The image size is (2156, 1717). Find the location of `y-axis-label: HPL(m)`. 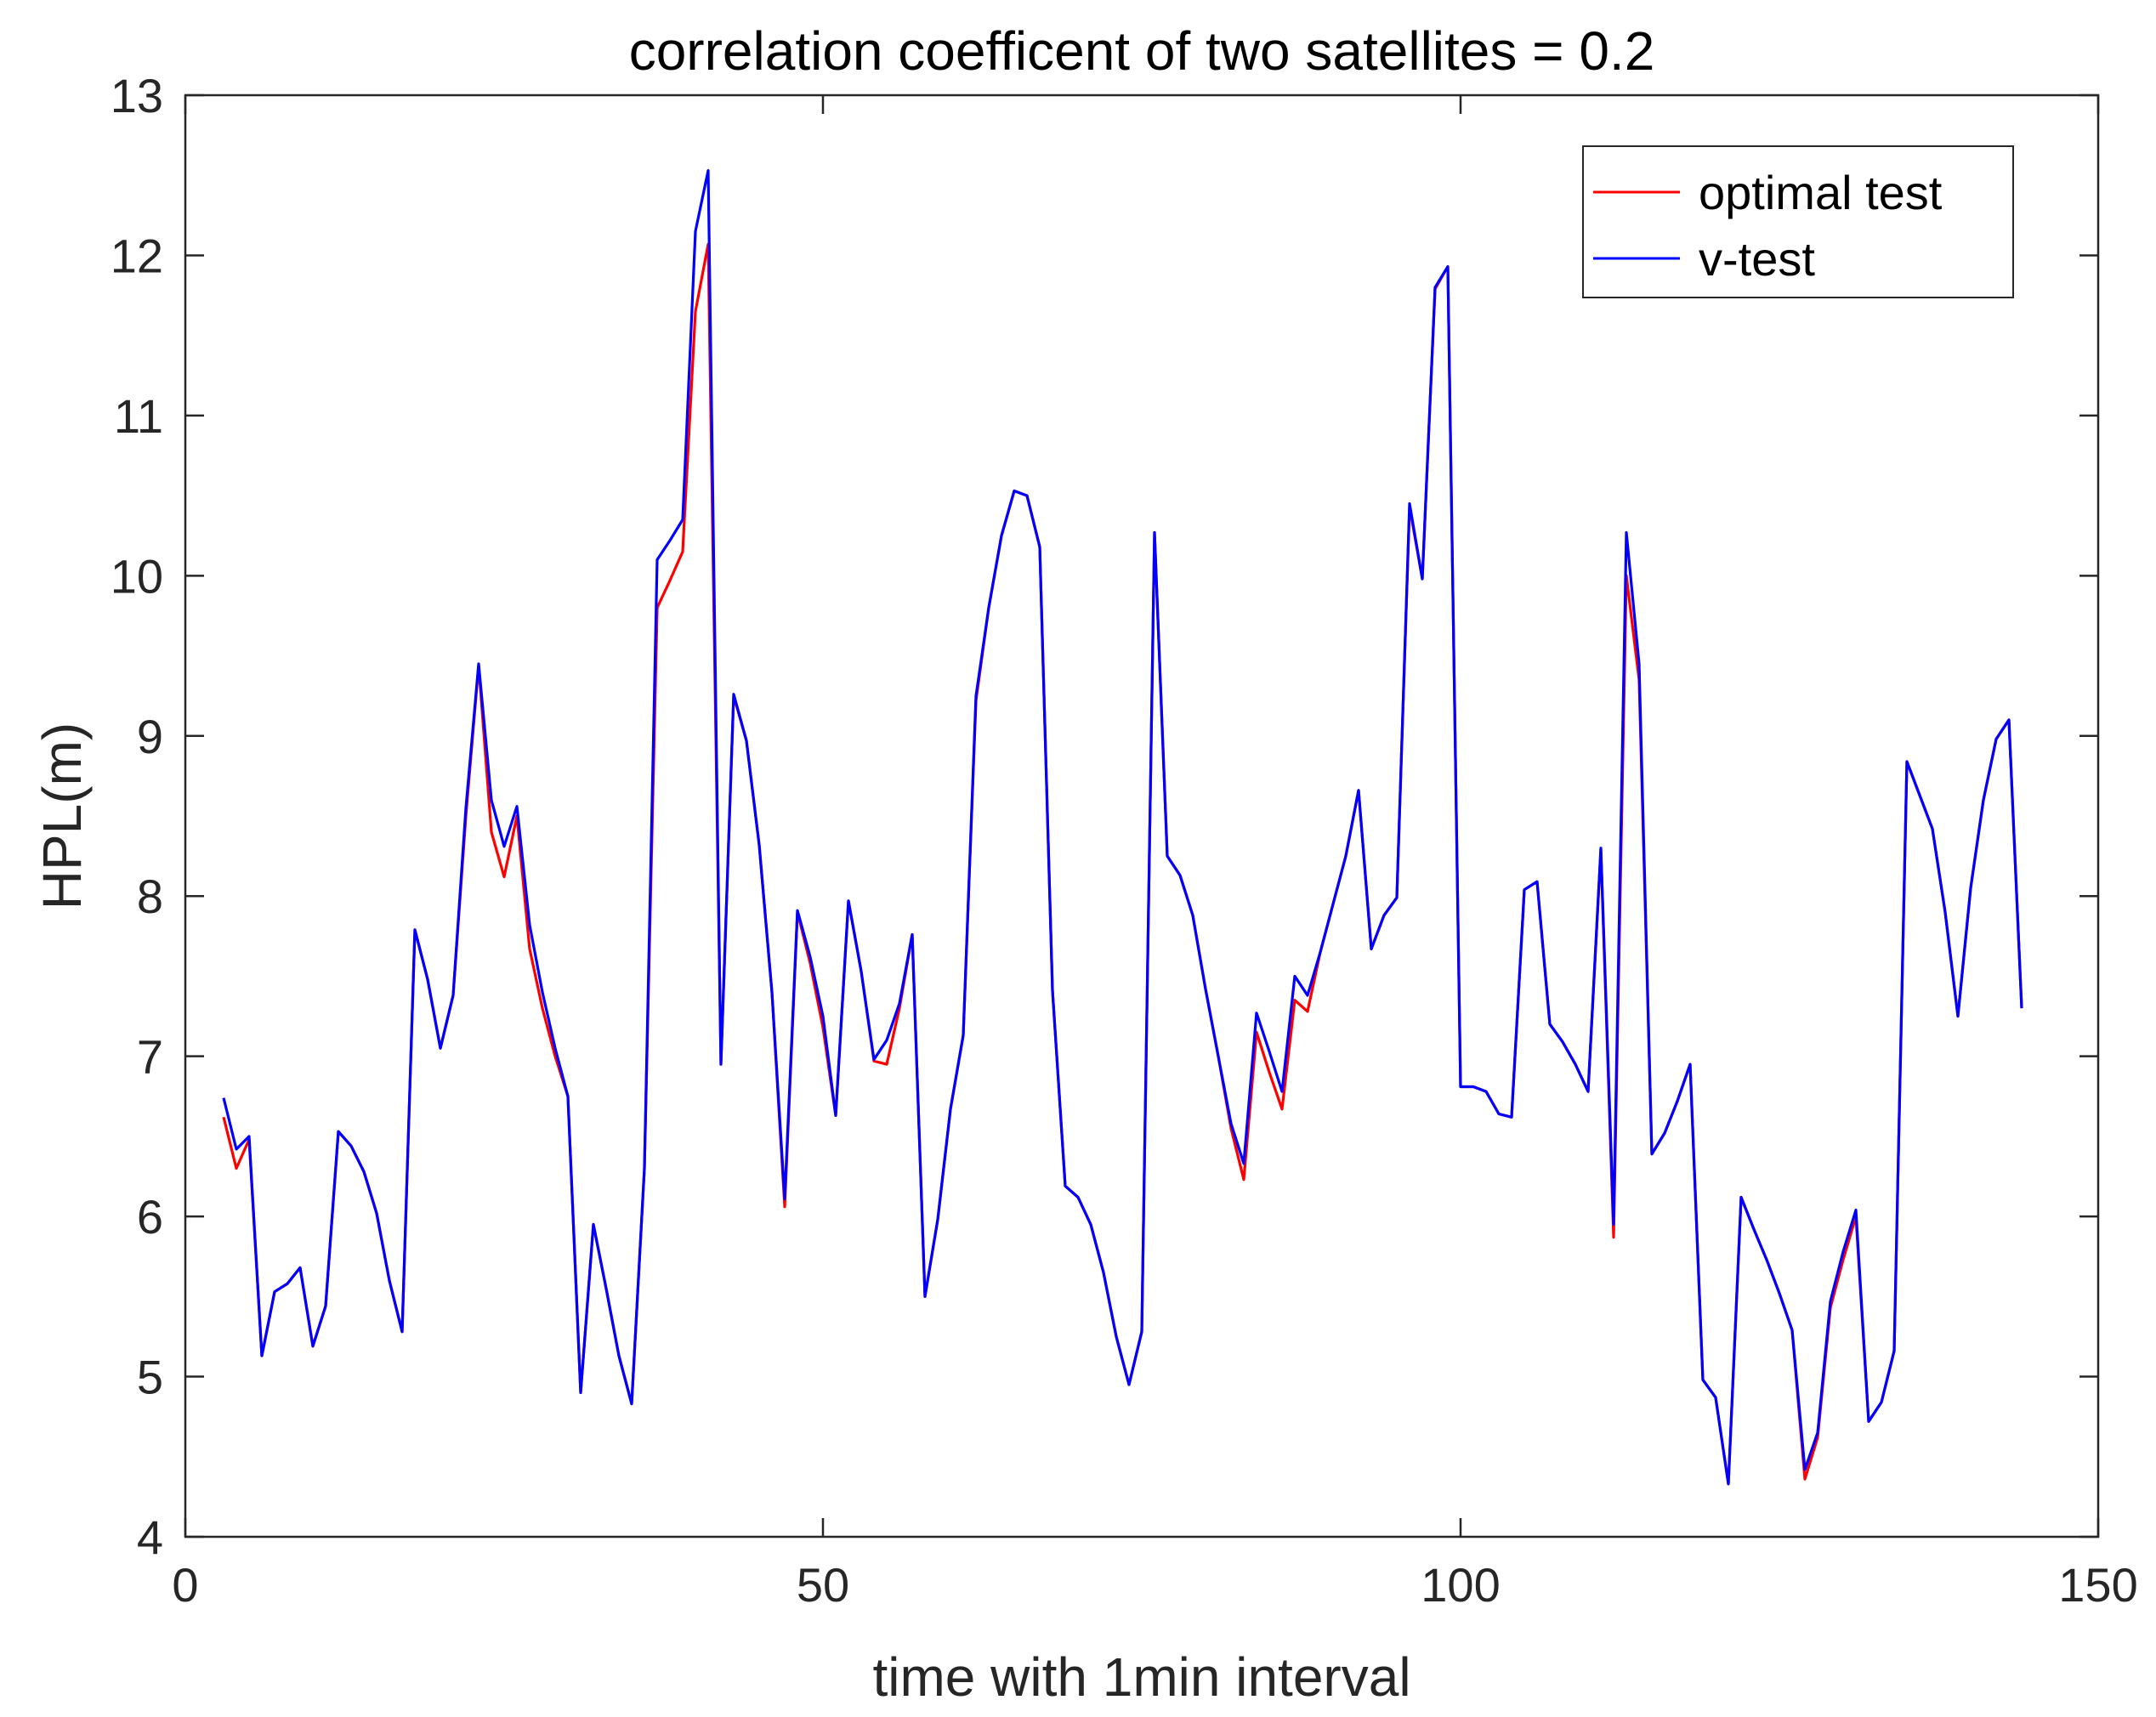

y-axis-label: HPL(m) is located at coordinates (62, 816).